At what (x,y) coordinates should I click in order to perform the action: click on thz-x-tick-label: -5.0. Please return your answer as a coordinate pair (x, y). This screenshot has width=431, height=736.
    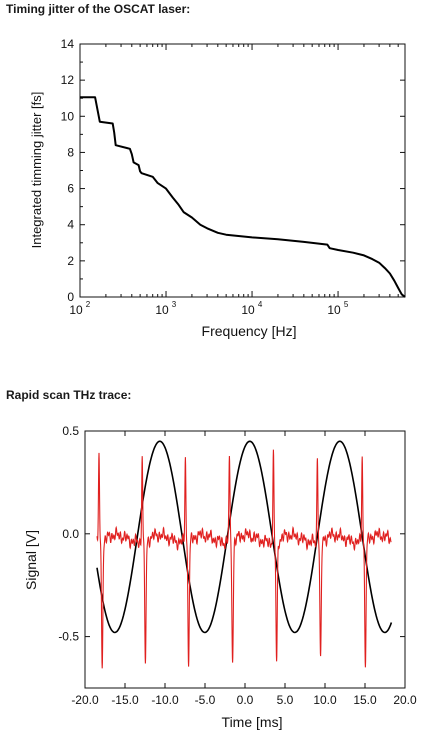
    Looking at the image, I should click on (205, 700).